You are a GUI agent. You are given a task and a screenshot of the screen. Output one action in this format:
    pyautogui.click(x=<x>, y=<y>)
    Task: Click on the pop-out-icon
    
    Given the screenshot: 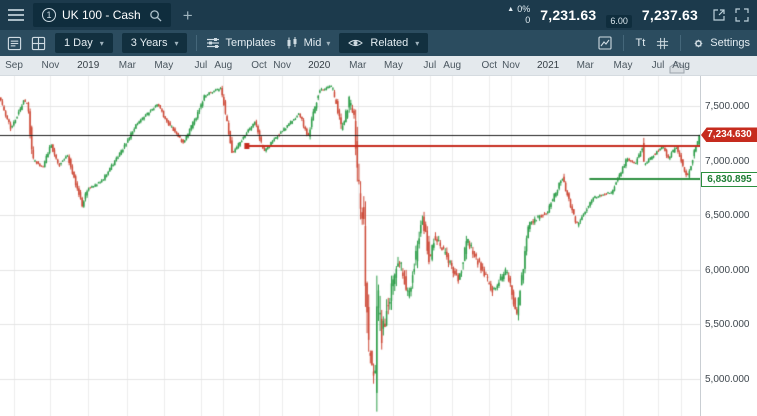 What is the action you would take?
    pyautogui.click(x=719, y=15)
    